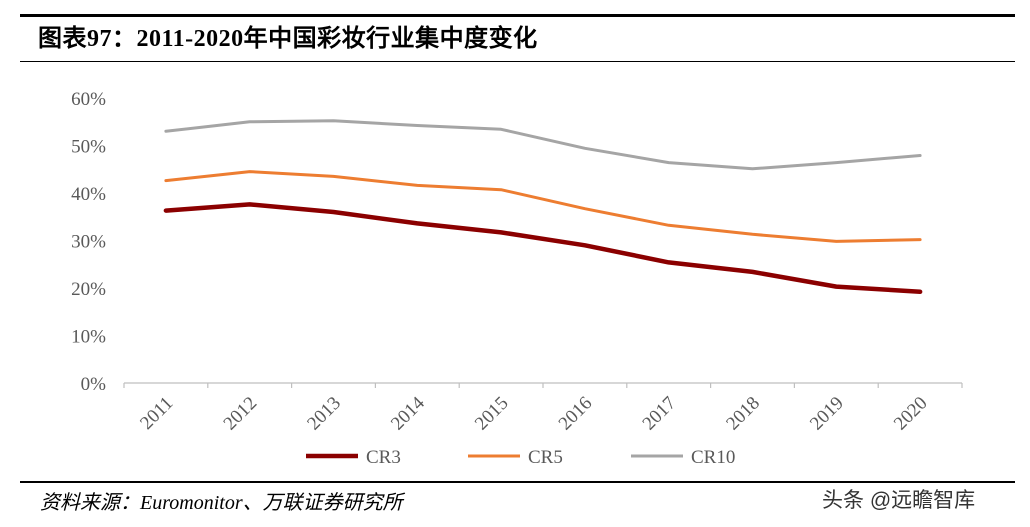  I want to click on source-note: 资料来源：Euromonitor、万联证券研究所, so click(221, 503).